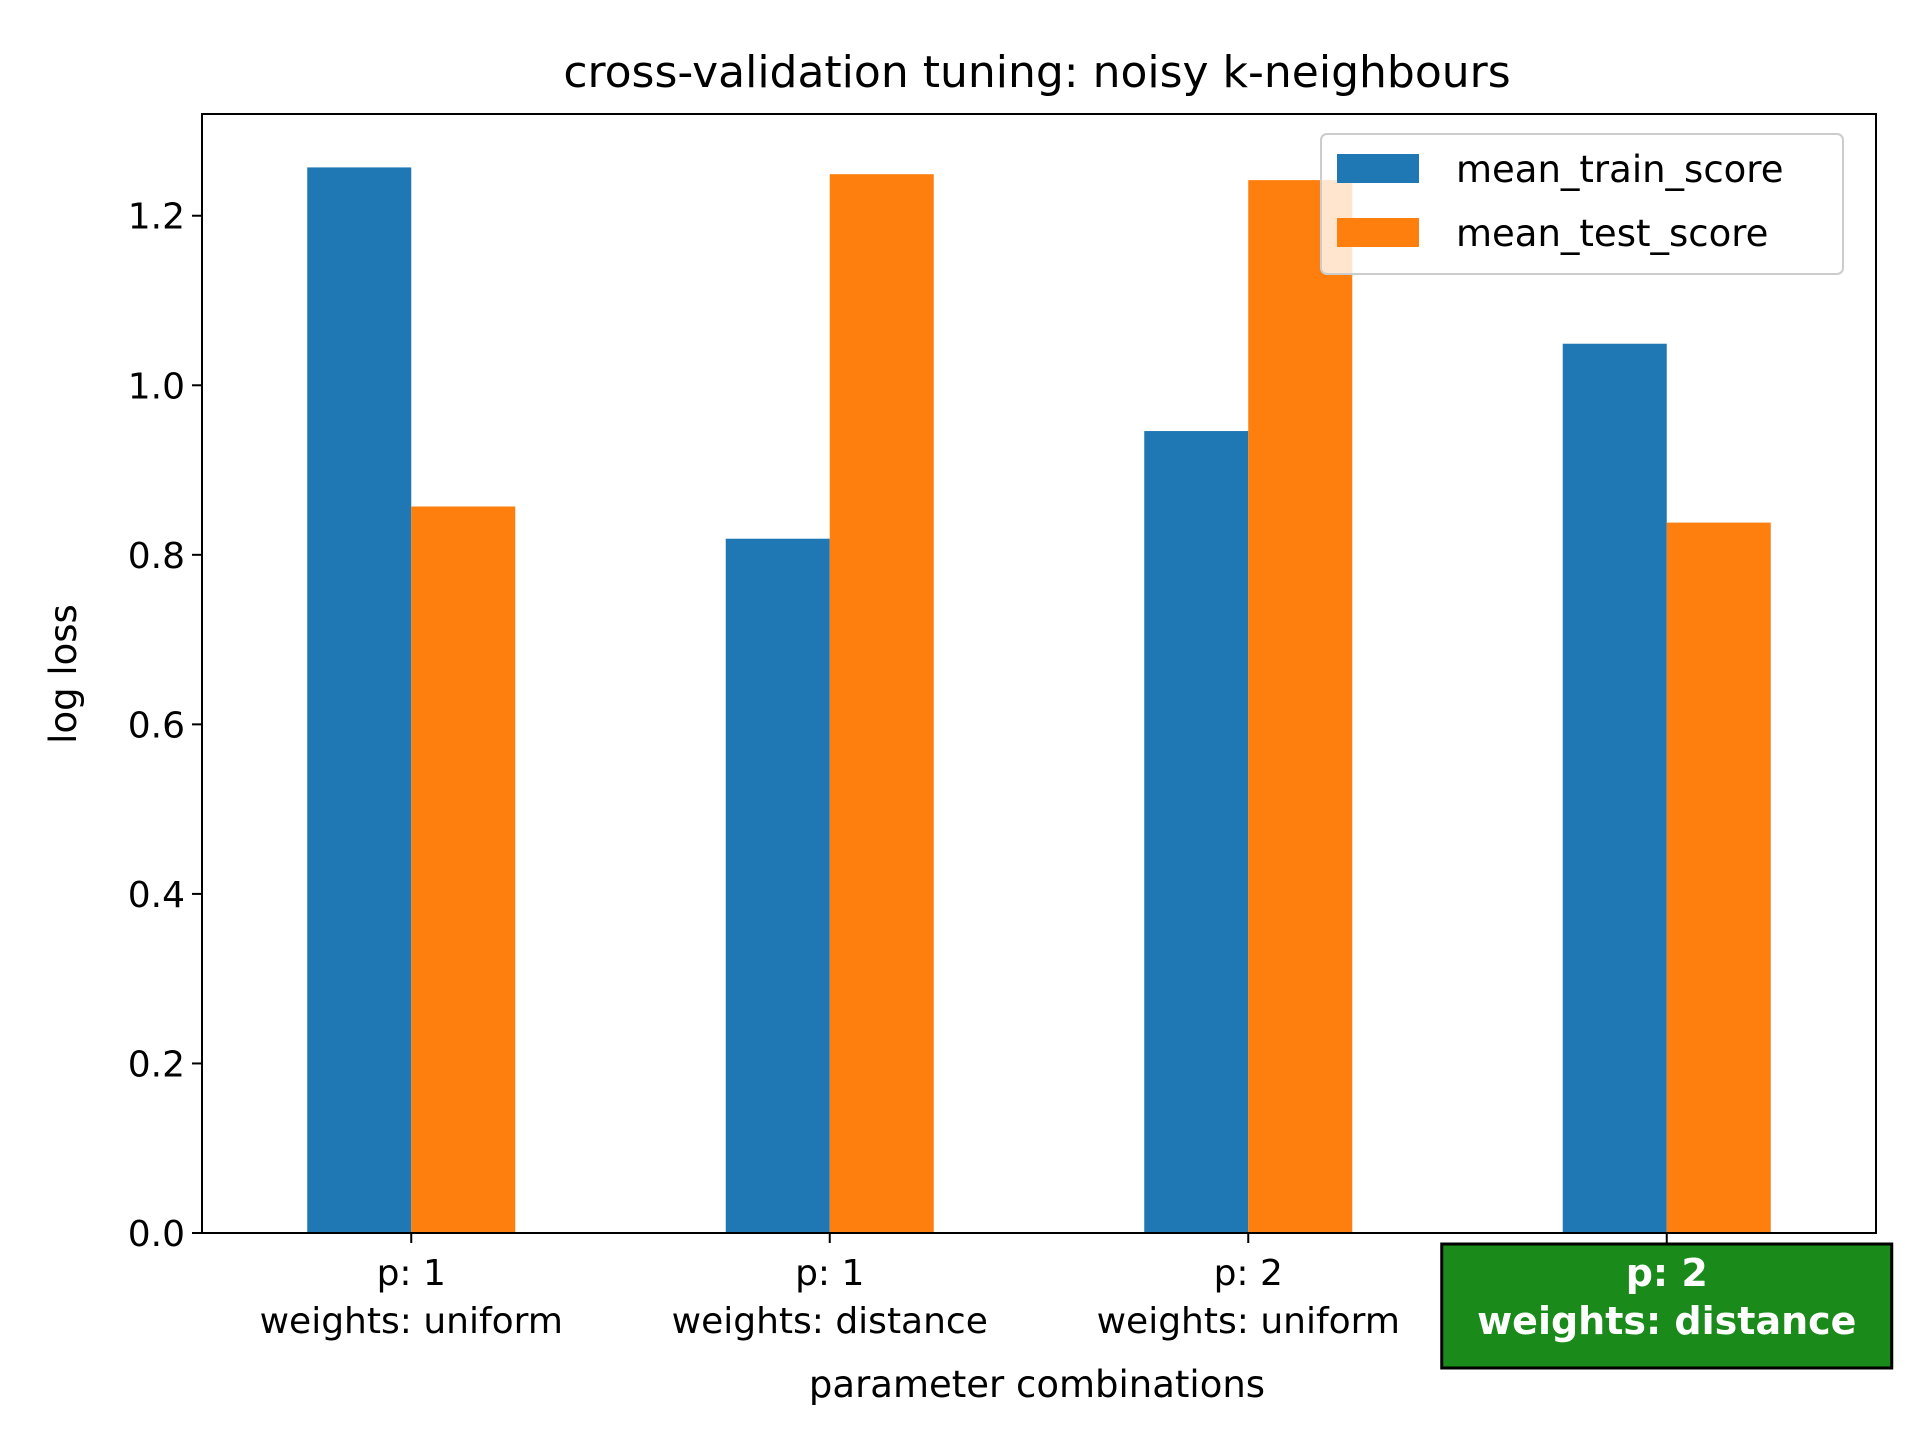 Image resolution: width=1920 pixels, height=1445 pixels. I want to click on y-tick-label: 0.4, so click(156, 895).